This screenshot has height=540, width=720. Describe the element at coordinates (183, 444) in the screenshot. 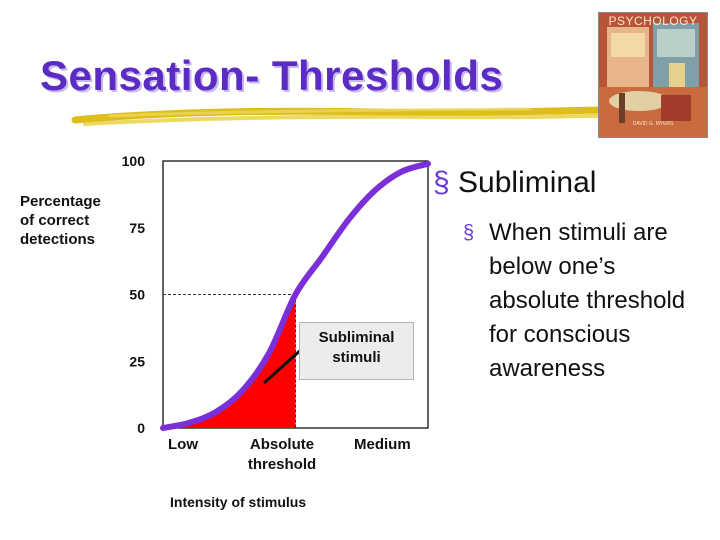

I see `x-tick-low: Low` at that location.